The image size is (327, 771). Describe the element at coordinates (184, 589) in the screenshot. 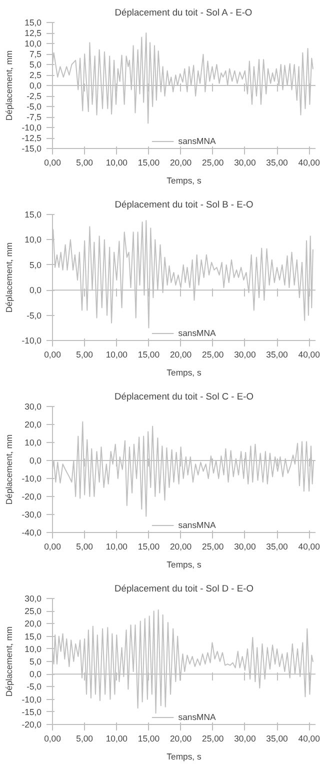

I see `chart-title: Déplacement du toit - Sol D - E-O` at that location.